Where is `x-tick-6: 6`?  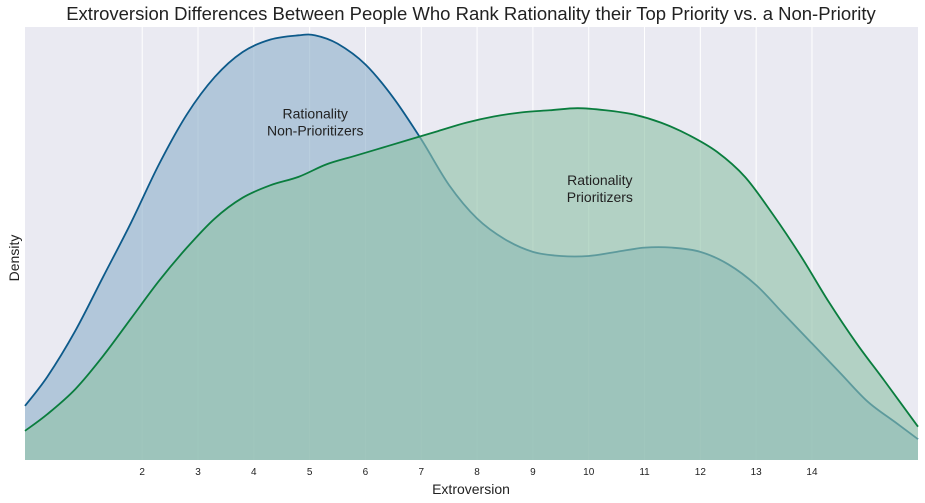 x-tick-6: 6 is located at coordinates (366, 472).